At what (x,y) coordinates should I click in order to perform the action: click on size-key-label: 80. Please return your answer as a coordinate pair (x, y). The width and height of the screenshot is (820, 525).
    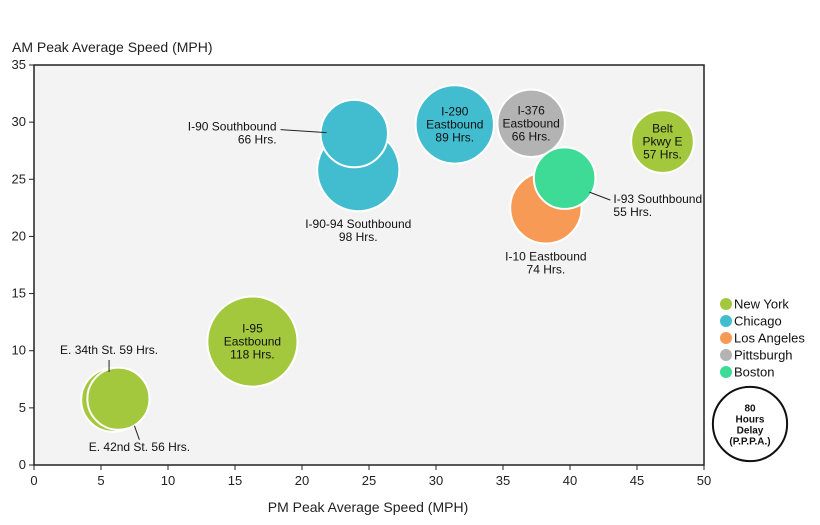
    Looking at the image, I should click on (750, 409).